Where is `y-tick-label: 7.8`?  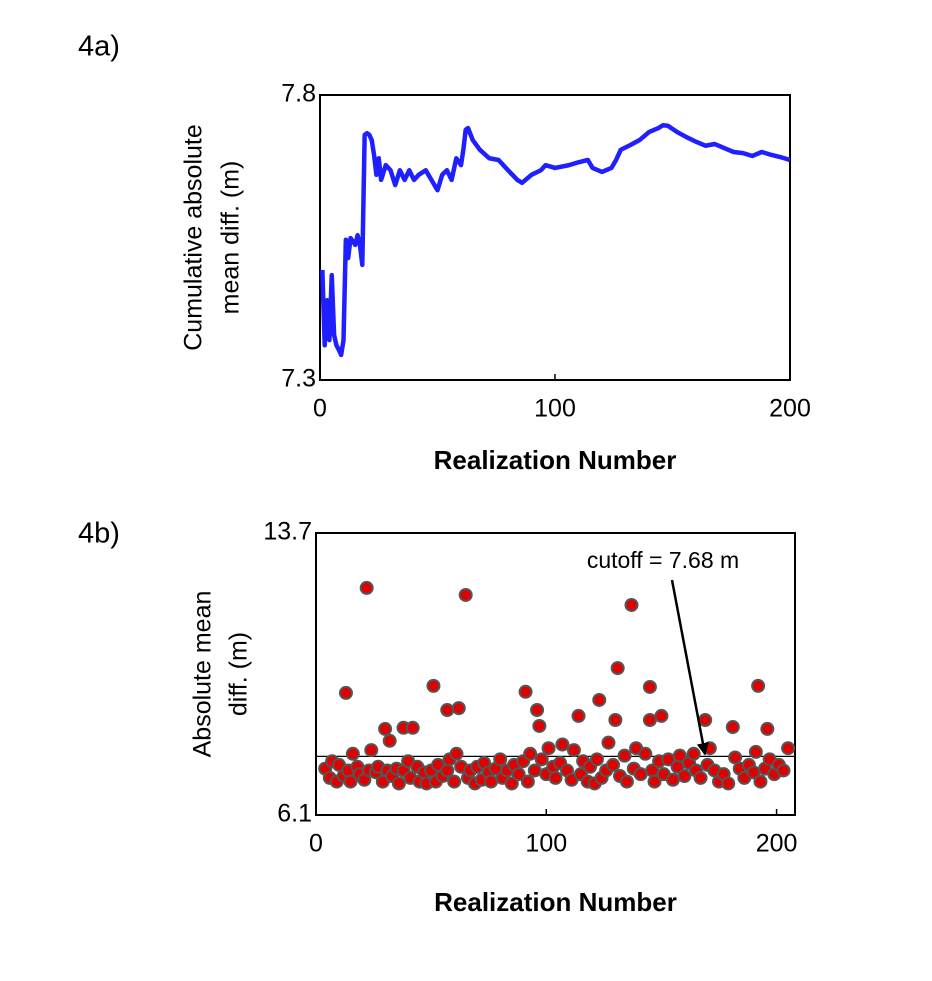
y-tick-label: 7.8 is located at coordinates (298, 94).